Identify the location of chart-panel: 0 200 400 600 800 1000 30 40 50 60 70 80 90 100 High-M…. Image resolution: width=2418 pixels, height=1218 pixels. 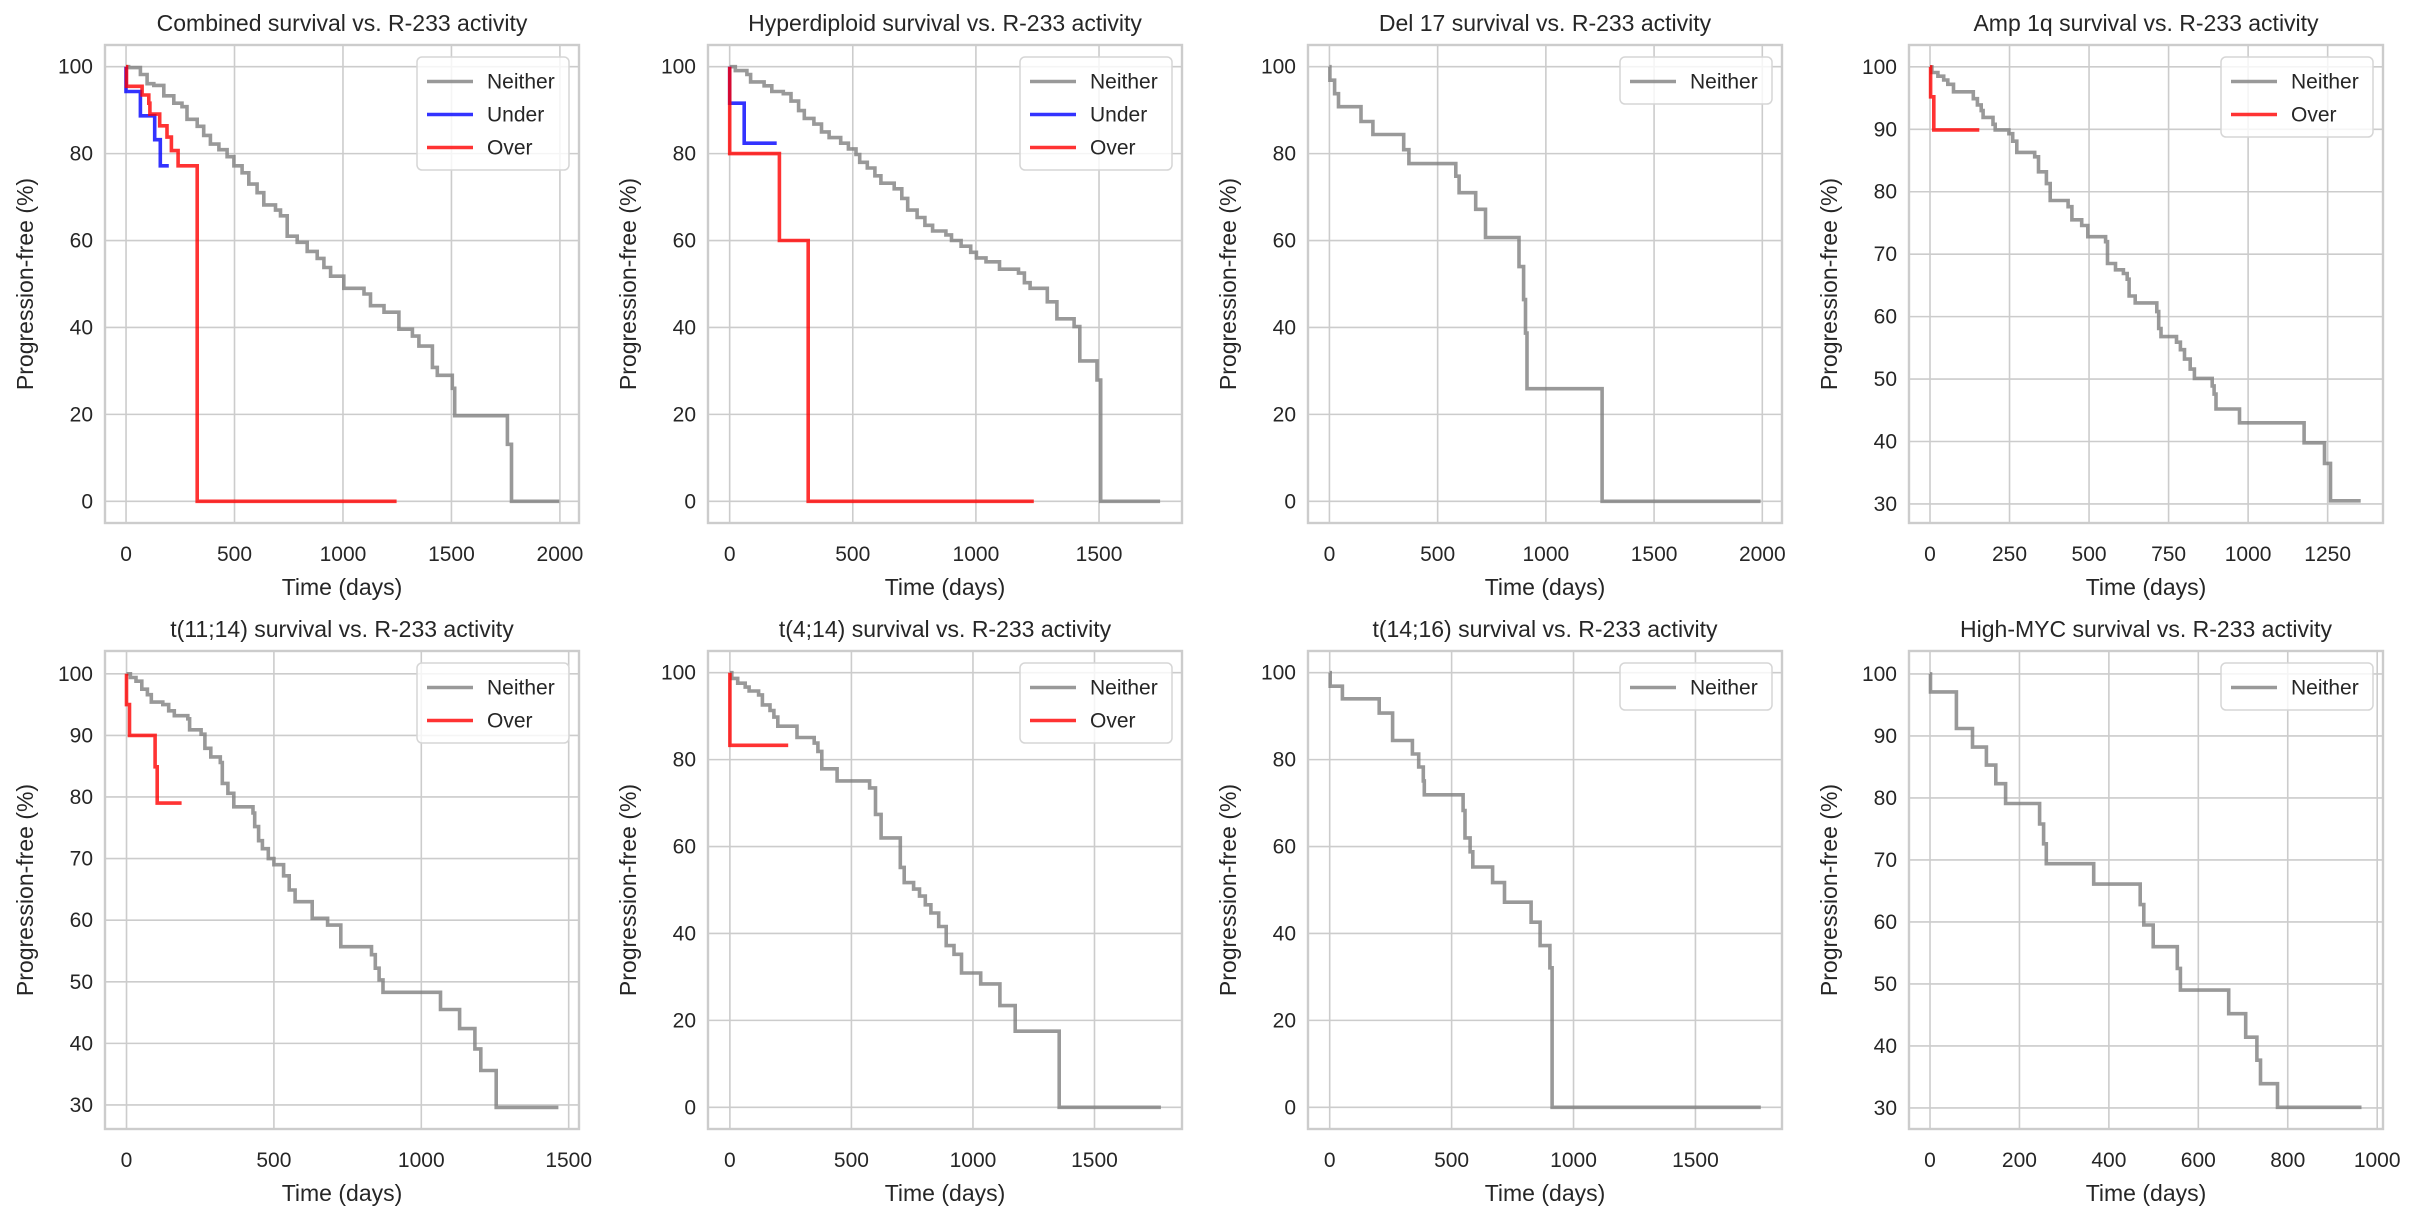
(2108, 911).